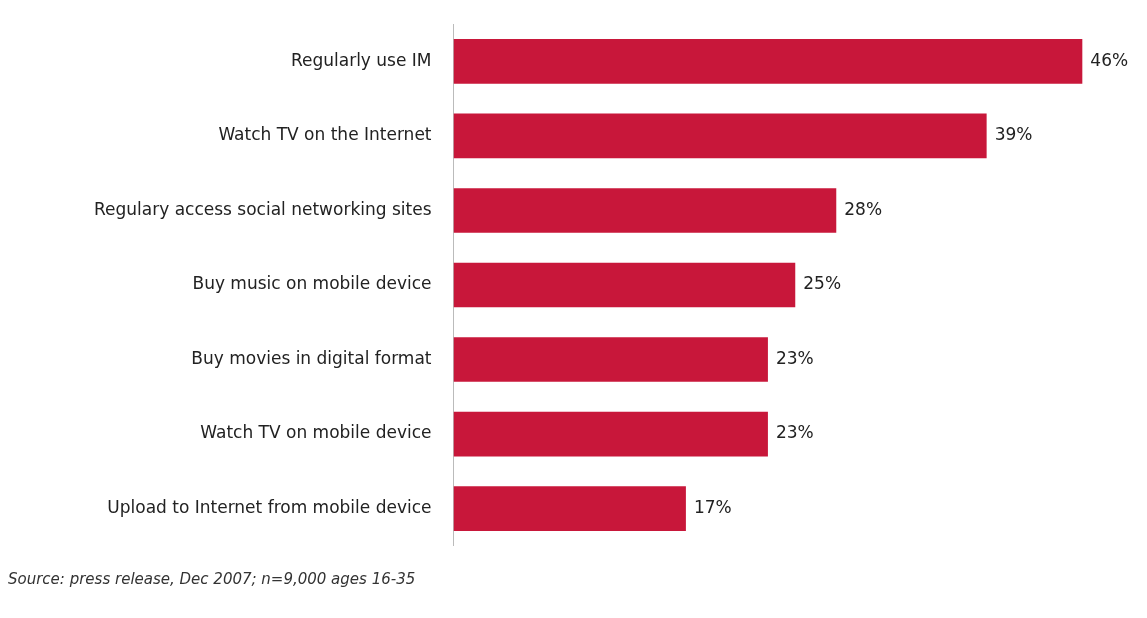 This screenshot has width=1147, height=618. I want to click on y-tick-label: Regularly use IM, so click(361, 59).